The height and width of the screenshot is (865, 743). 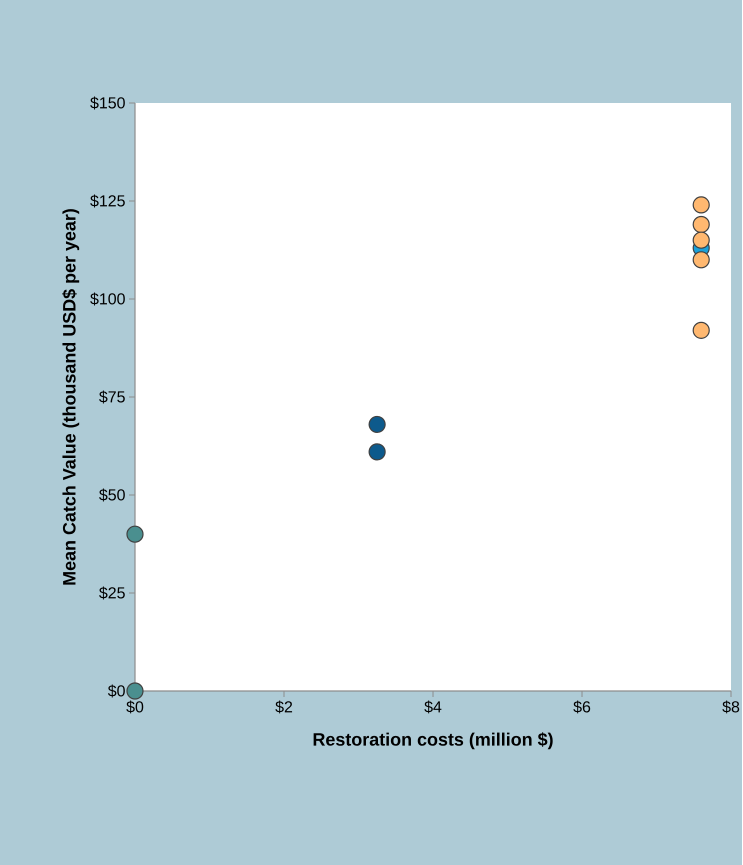 I want to click on x-tick-label: $6, so click(x=581, y=707).